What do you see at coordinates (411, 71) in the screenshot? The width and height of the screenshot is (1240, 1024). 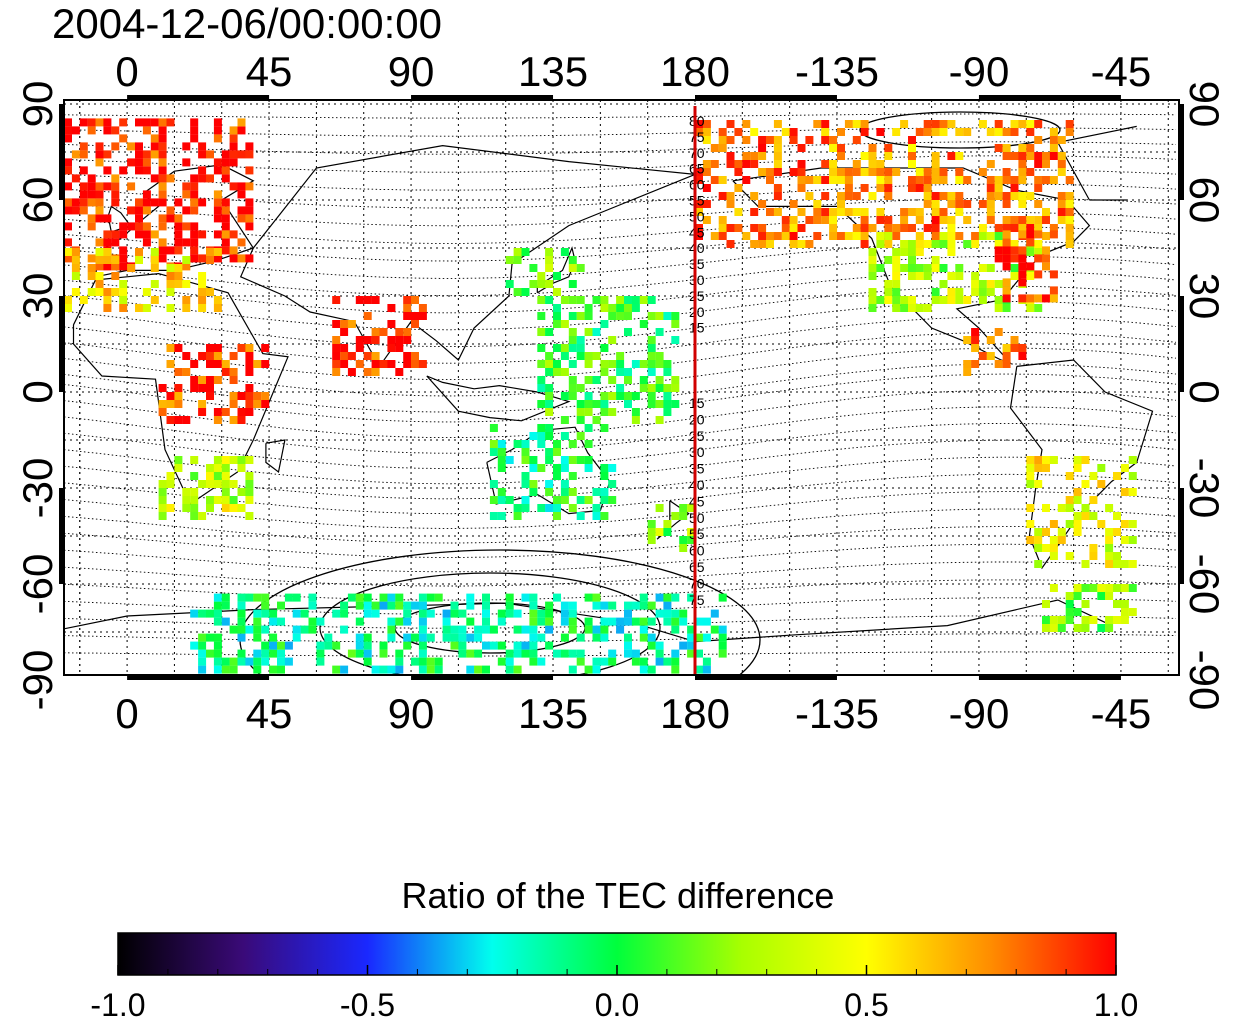 I see `longitude-label: 90` at bounding box center [411, 71].